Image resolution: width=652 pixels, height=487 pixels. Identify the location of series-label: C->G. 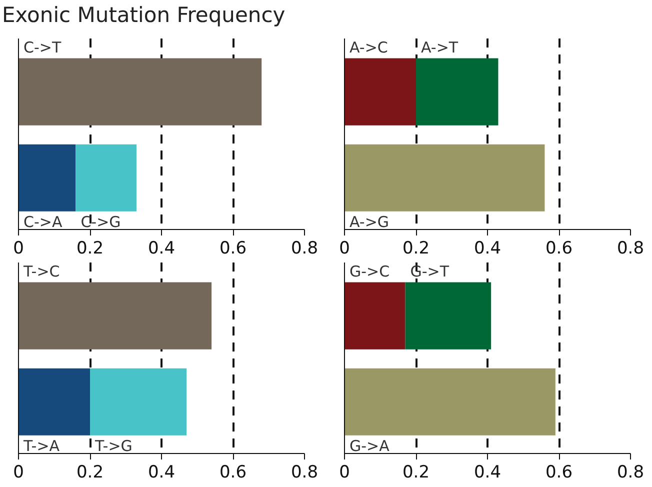
(100, 222).